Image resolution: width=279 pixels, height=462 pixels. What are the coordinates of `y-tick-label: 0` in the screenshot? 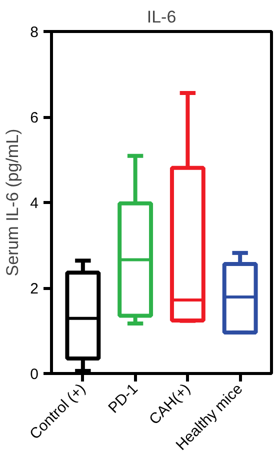 It's located at (34, 374).